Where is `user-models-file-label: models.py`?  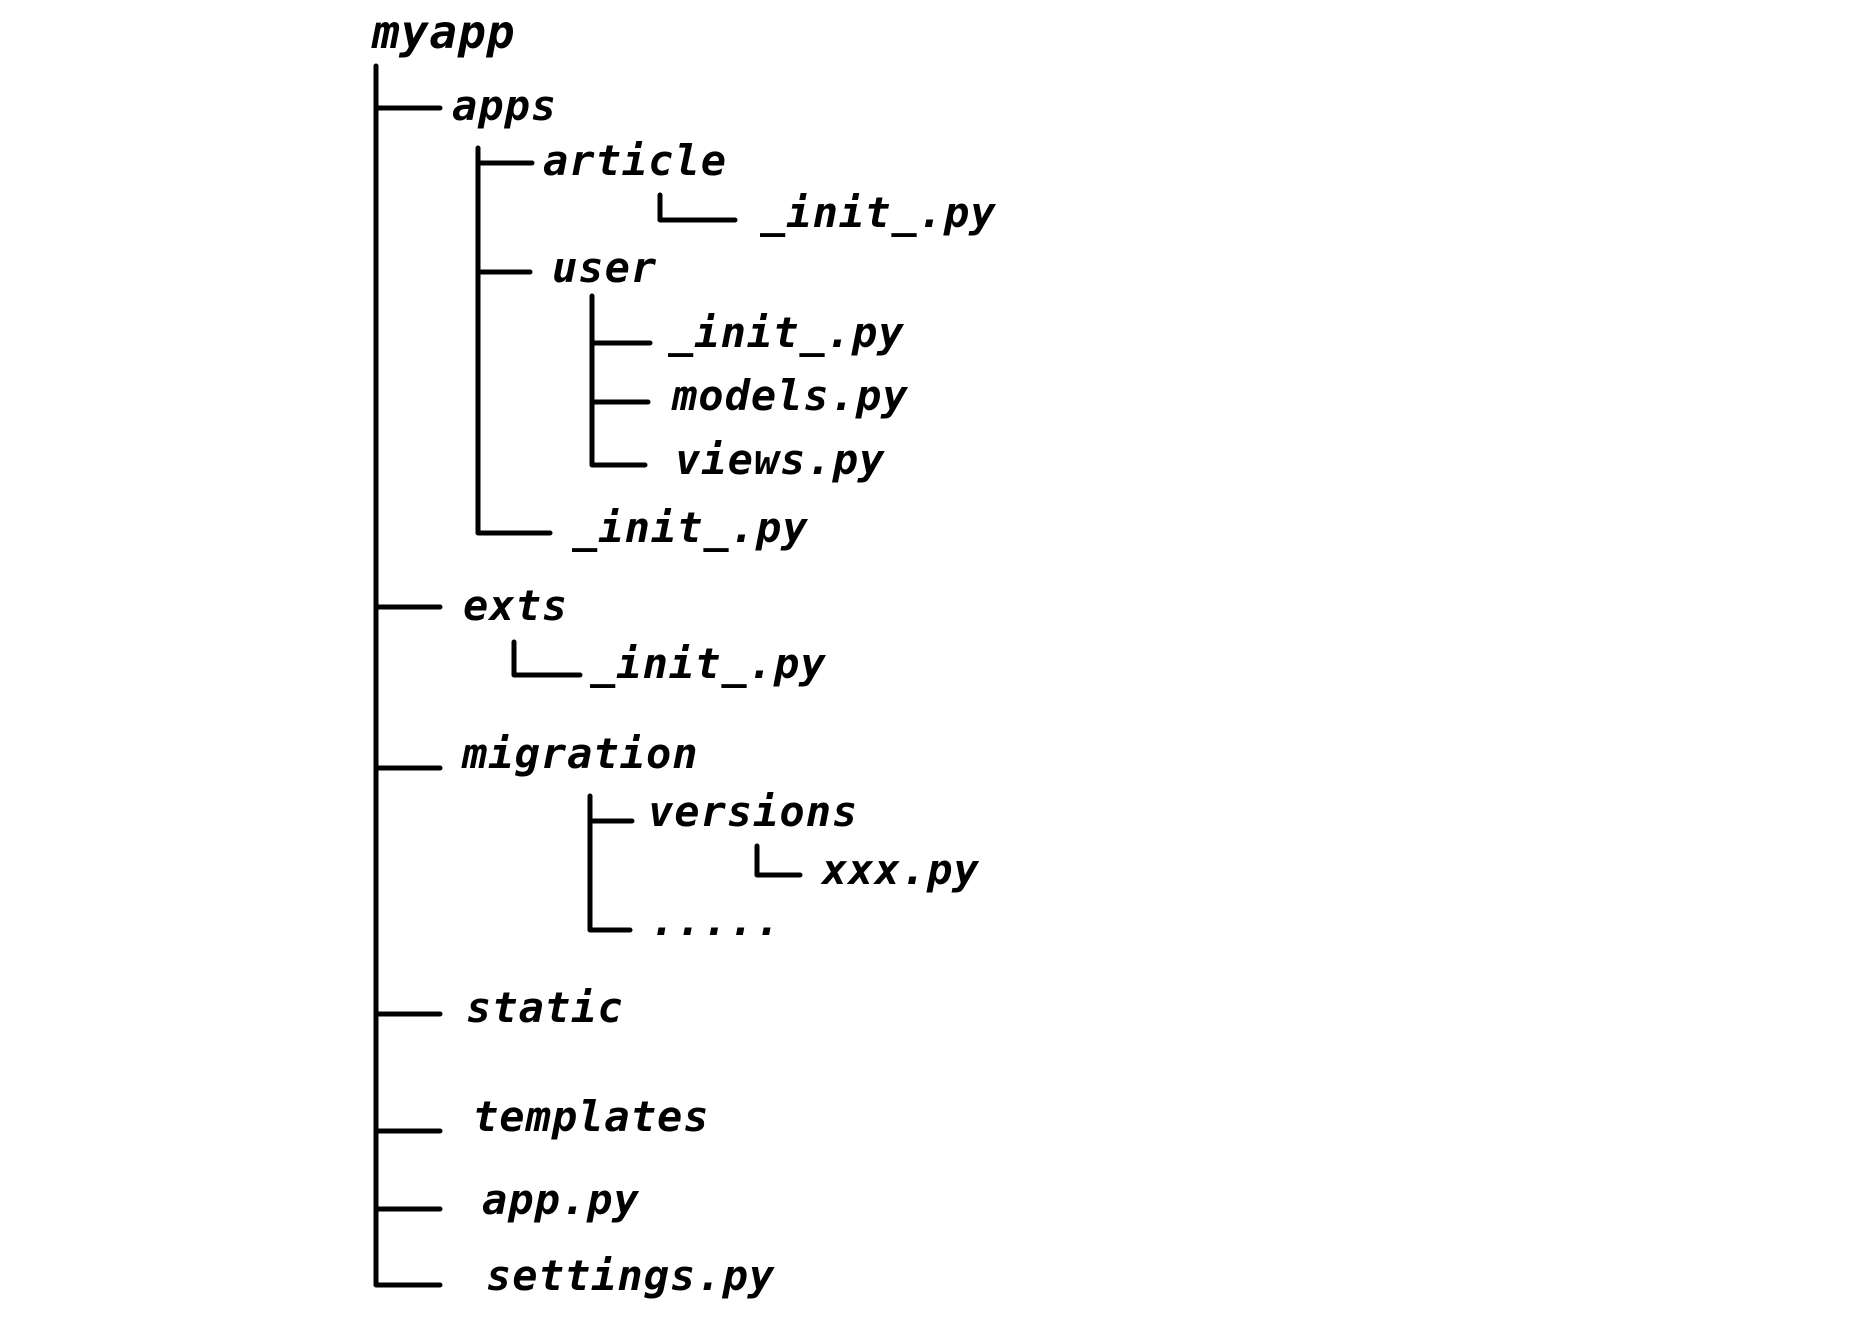
user-models-file-label: models.py is located at coordinates (790, 395).